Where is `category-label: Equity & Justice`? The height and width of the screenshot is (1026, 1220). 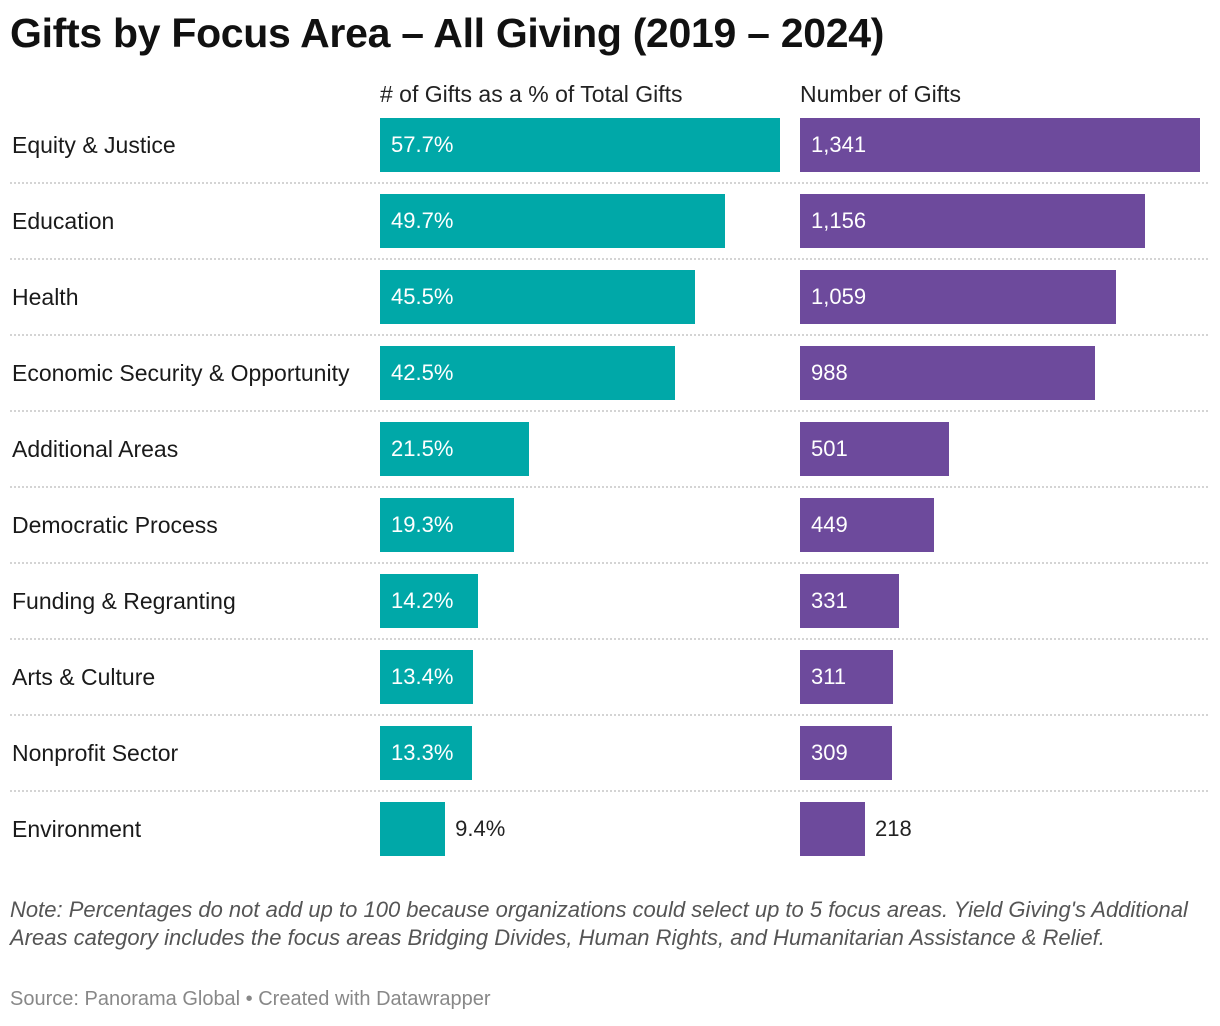
category-label: Equity & Justice is located at coordinates (94, 145).